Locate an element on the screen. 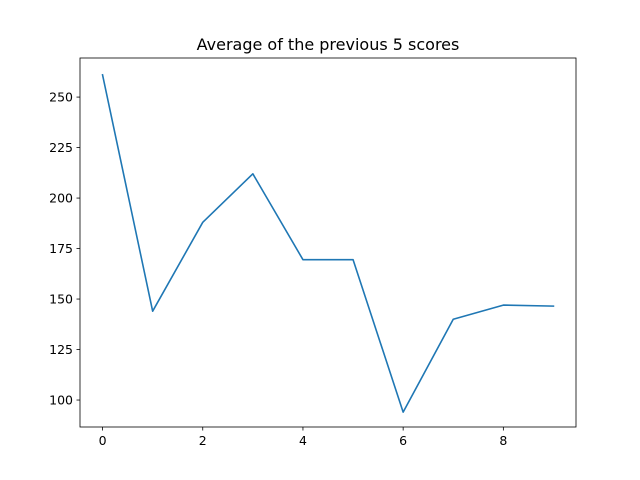  x-tick-label: 6 is located at coordinates (403, 440).